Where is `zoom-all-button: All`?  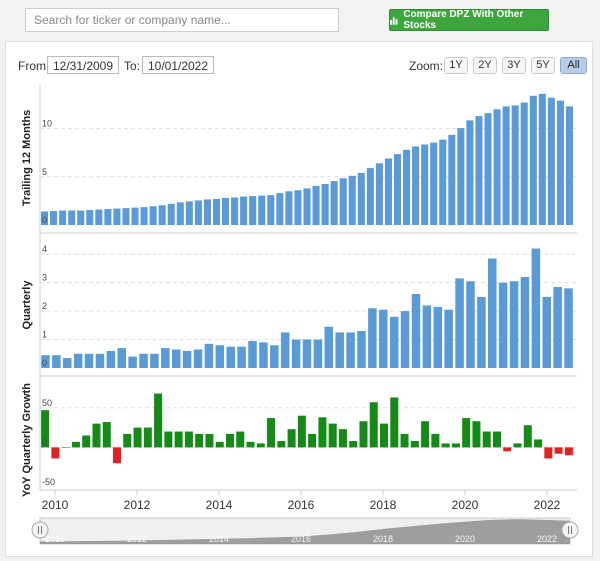 zoom-all-button: All is located at coordinates (573, 65).